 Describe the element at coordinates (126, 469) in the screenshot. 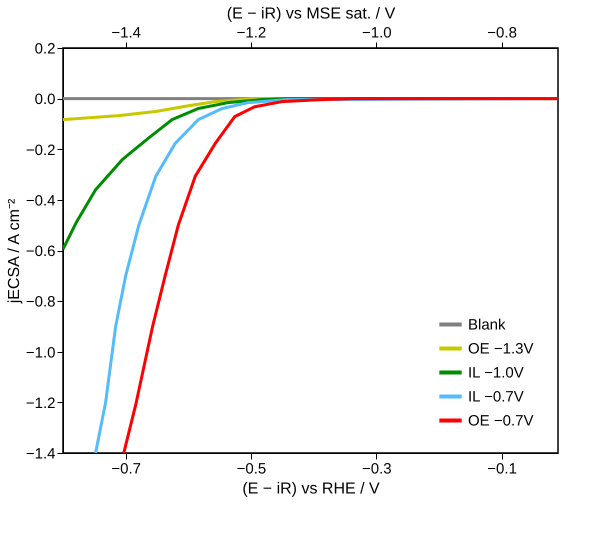

I see `x-tick-label: −0.7` at that location.